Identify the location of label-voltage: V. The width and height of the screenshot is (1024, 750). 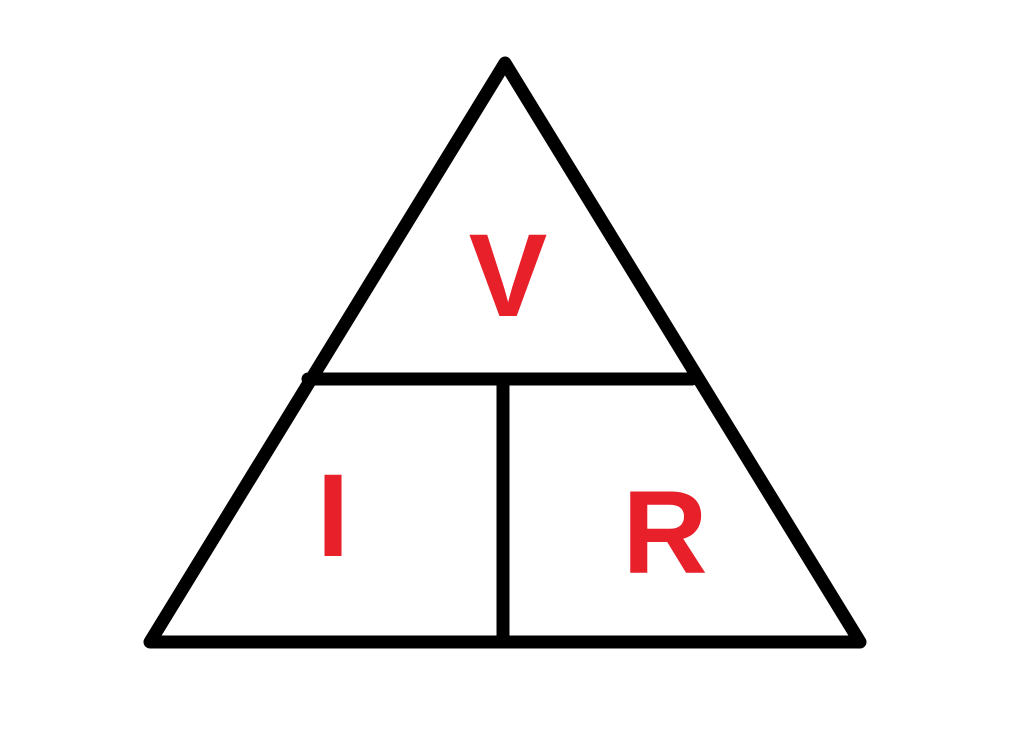
(508, 276).